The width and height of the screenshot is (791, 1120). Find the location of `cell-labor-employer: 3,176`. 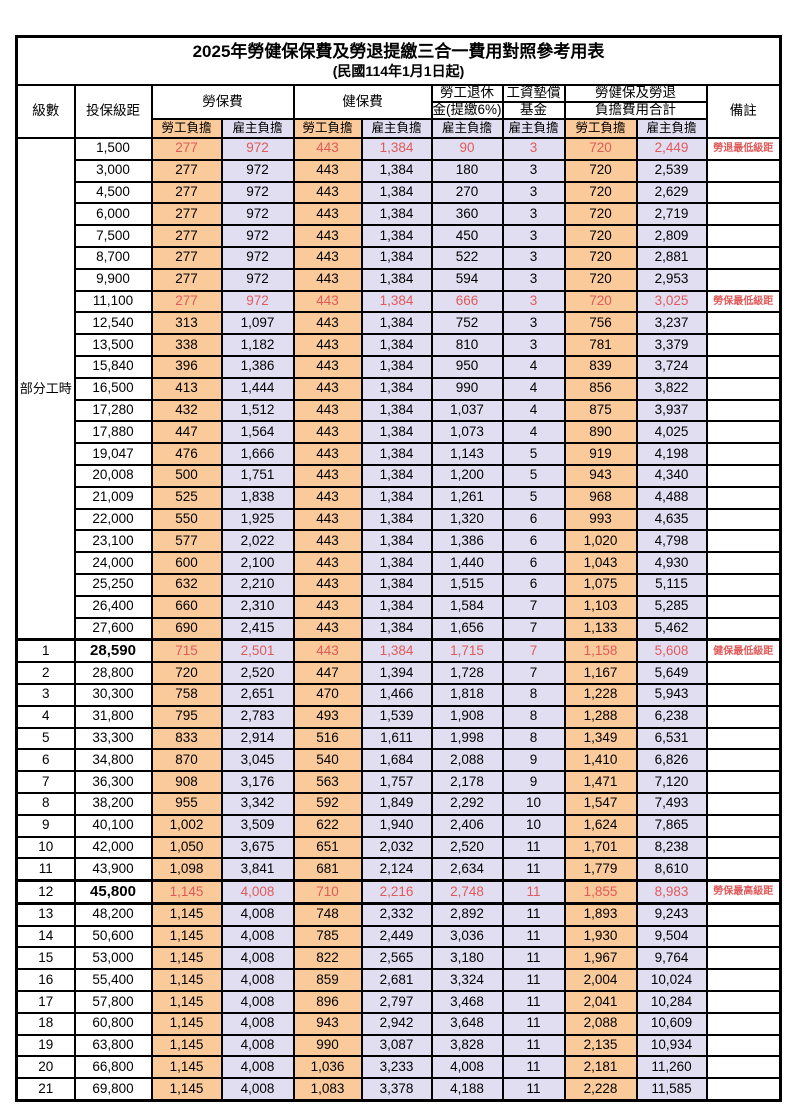

cell-labor-employer: 3,176 is located at coordinates (257, 782).